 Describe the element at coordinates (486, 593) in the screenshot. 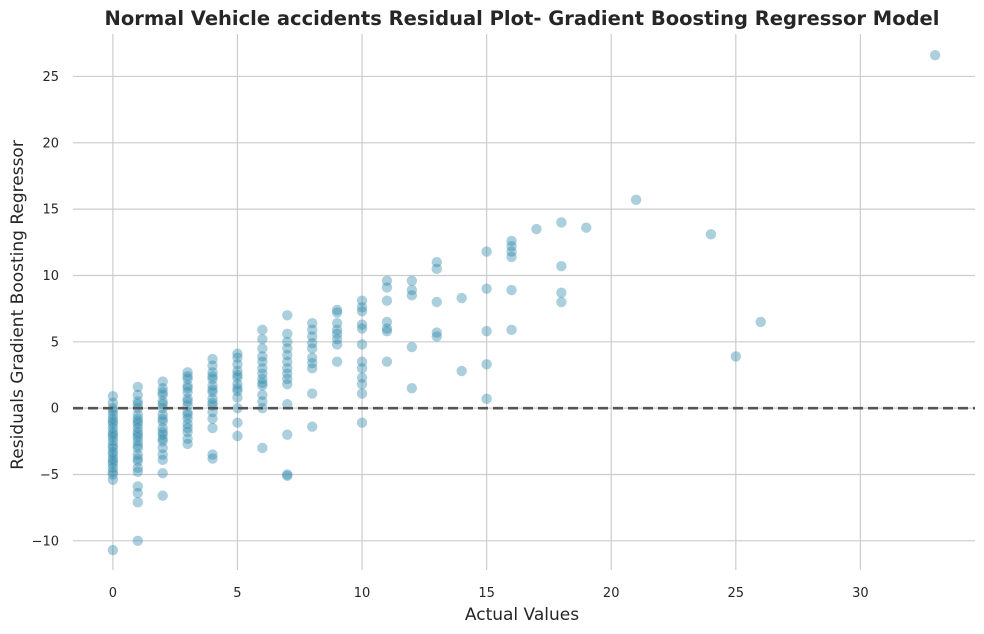

I see `x-tick-label: 15` at that location.